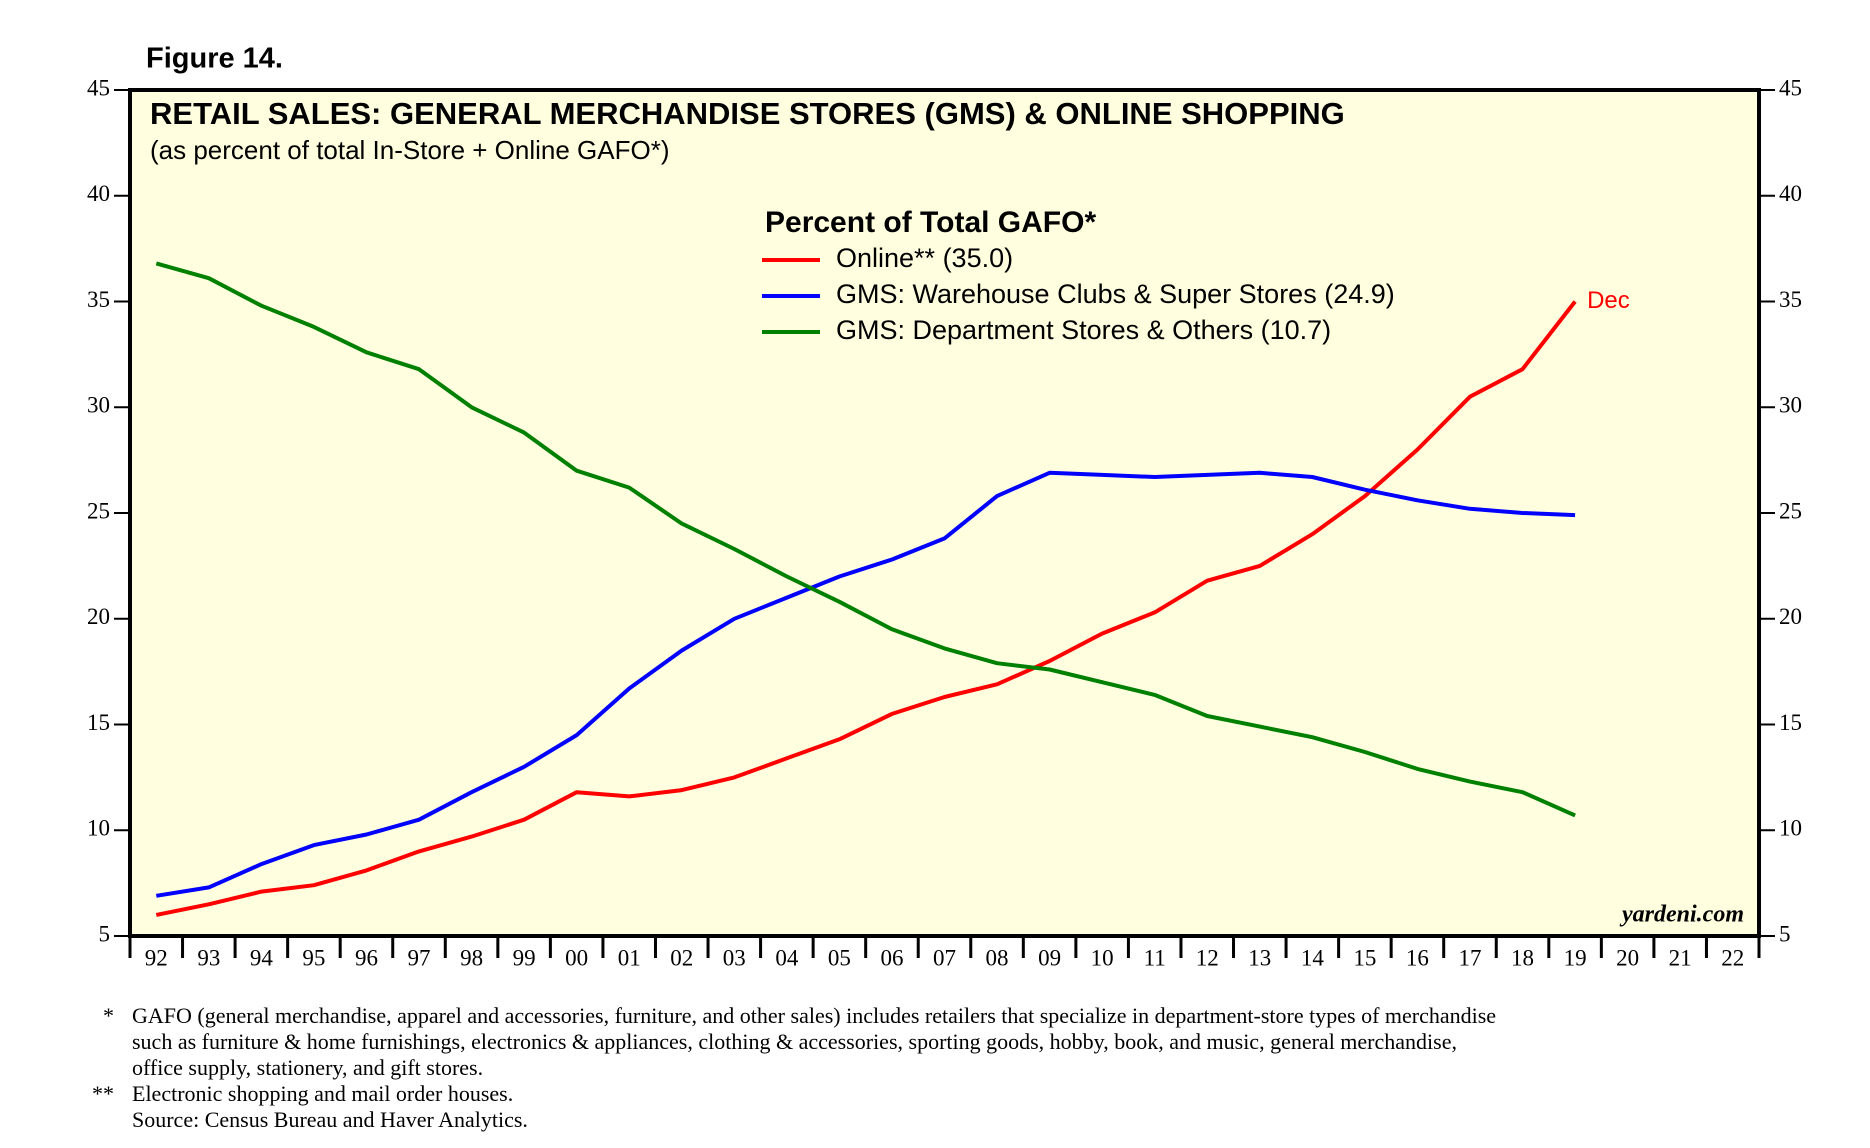 The image size is (1870, 1148). What do you see at coordinates (1790, 193) in the screenshot?
I see `y2-tick-label: 40` at bounding box center [1790, 193].